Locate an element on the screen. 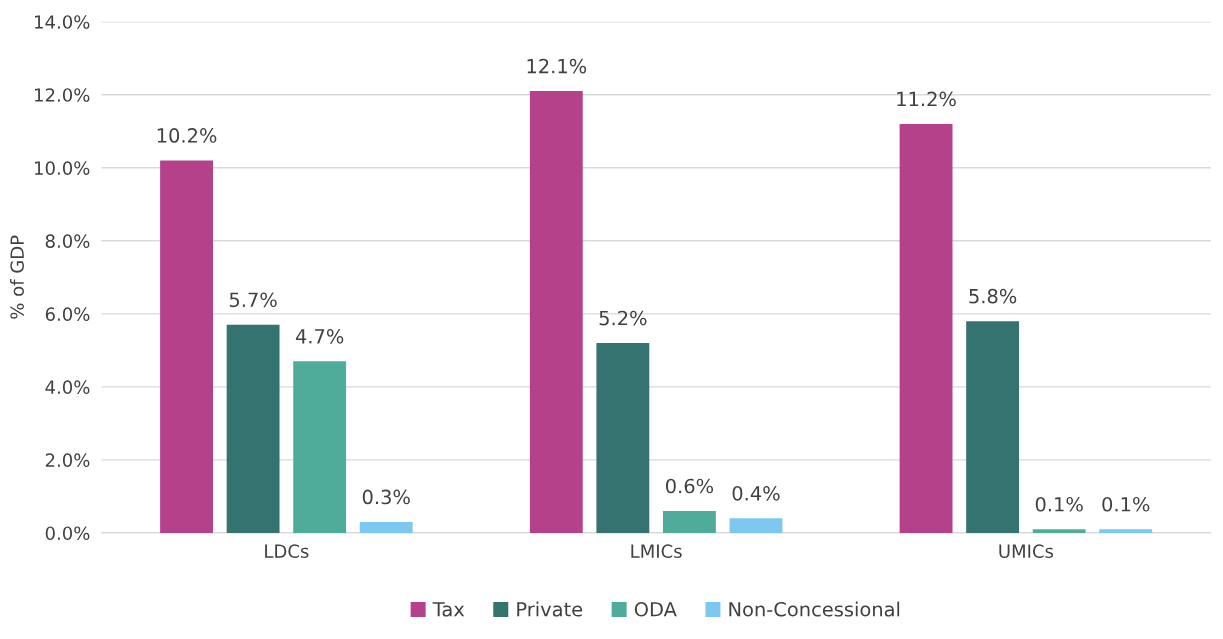 This screenshot has width=1223, height=639. x-tick-label: UMICs is located at coordinates (1026, 551).